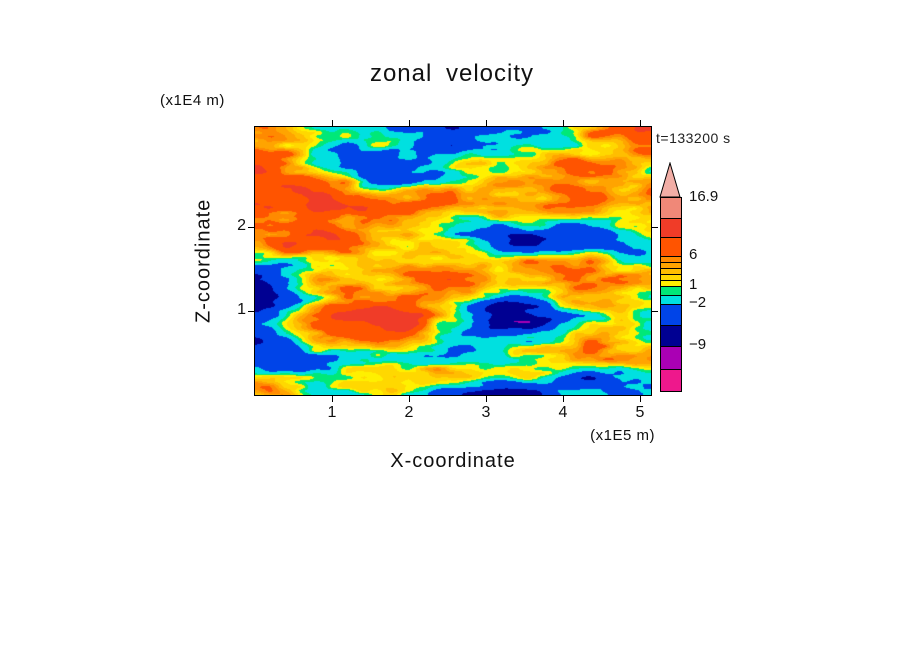 The image size is (904, 654). Describe the element at coordinates (203, 261) in the screenshot. I see `z-axis-title: Z-coordinate` at that location.